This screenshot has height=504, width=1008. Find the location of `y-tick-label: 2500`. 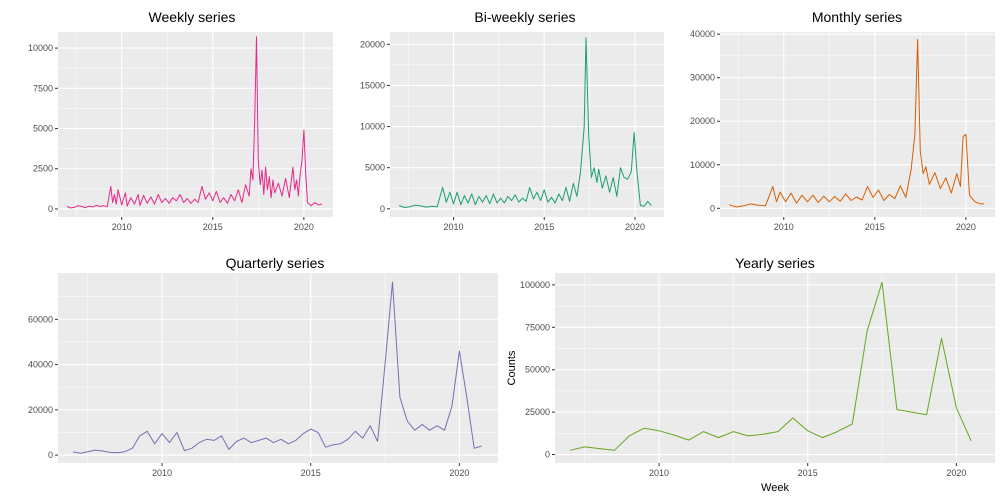

y-tick-label: 2500 is located at coordinates (43, 169).